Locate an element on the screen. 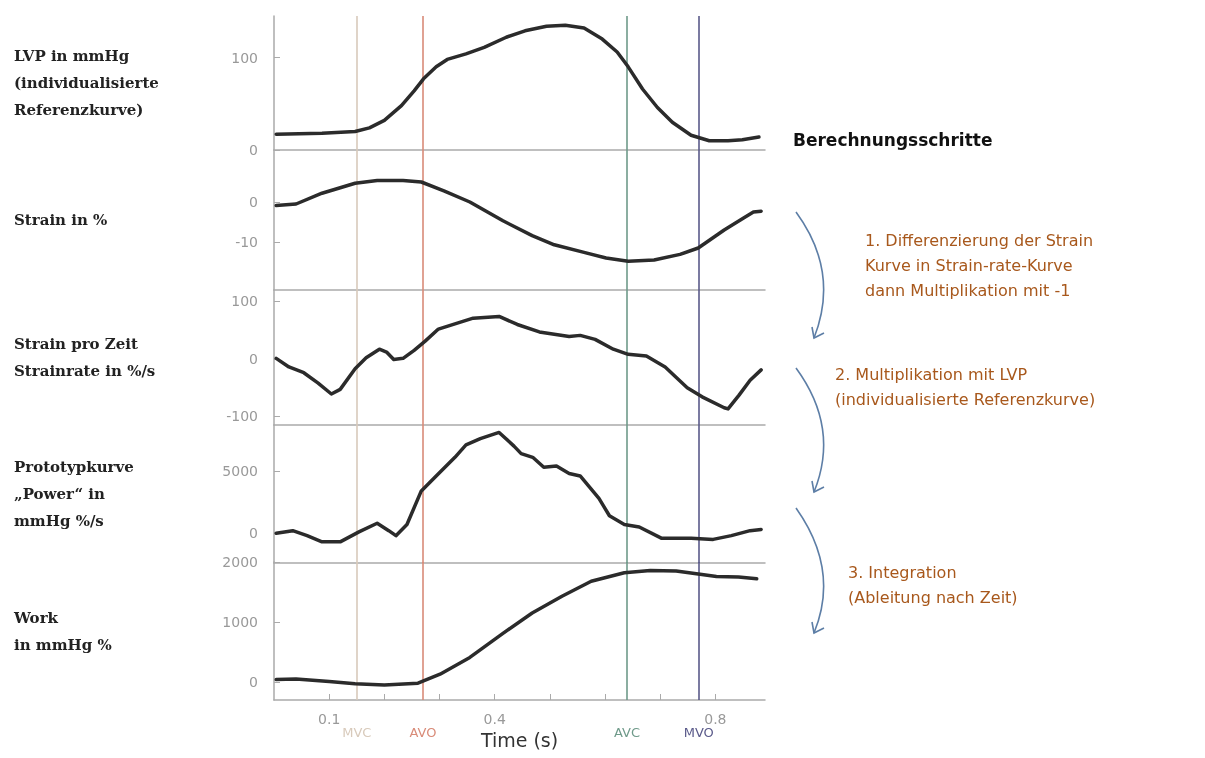  y-tick-label: 2000 is located at coordinates (240, 562).